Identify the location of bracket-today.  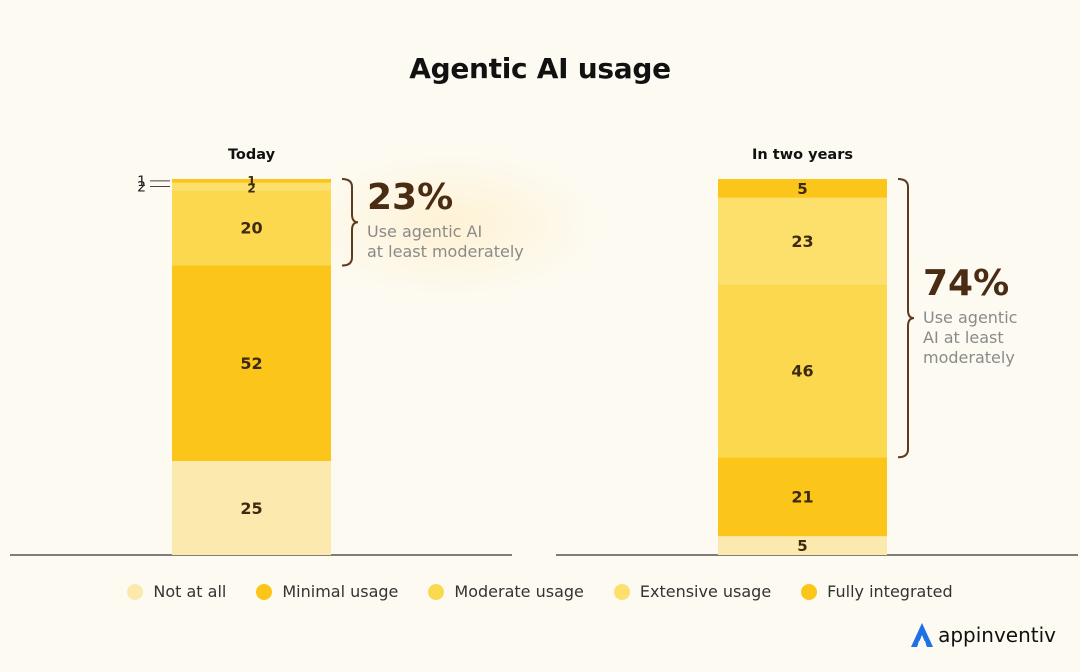
(350, 222).